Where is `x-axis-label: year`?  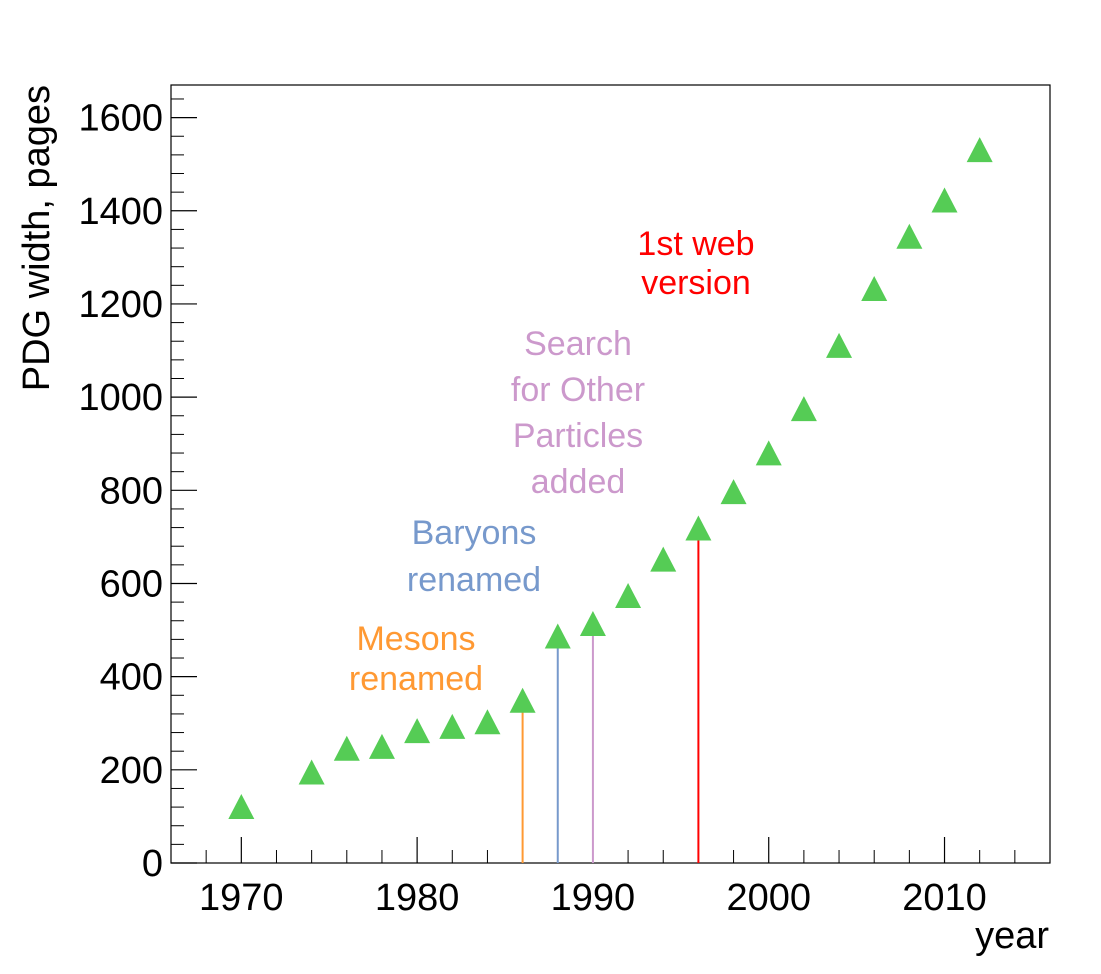
x-axis-label: year is located at coordinates (1012, 936).